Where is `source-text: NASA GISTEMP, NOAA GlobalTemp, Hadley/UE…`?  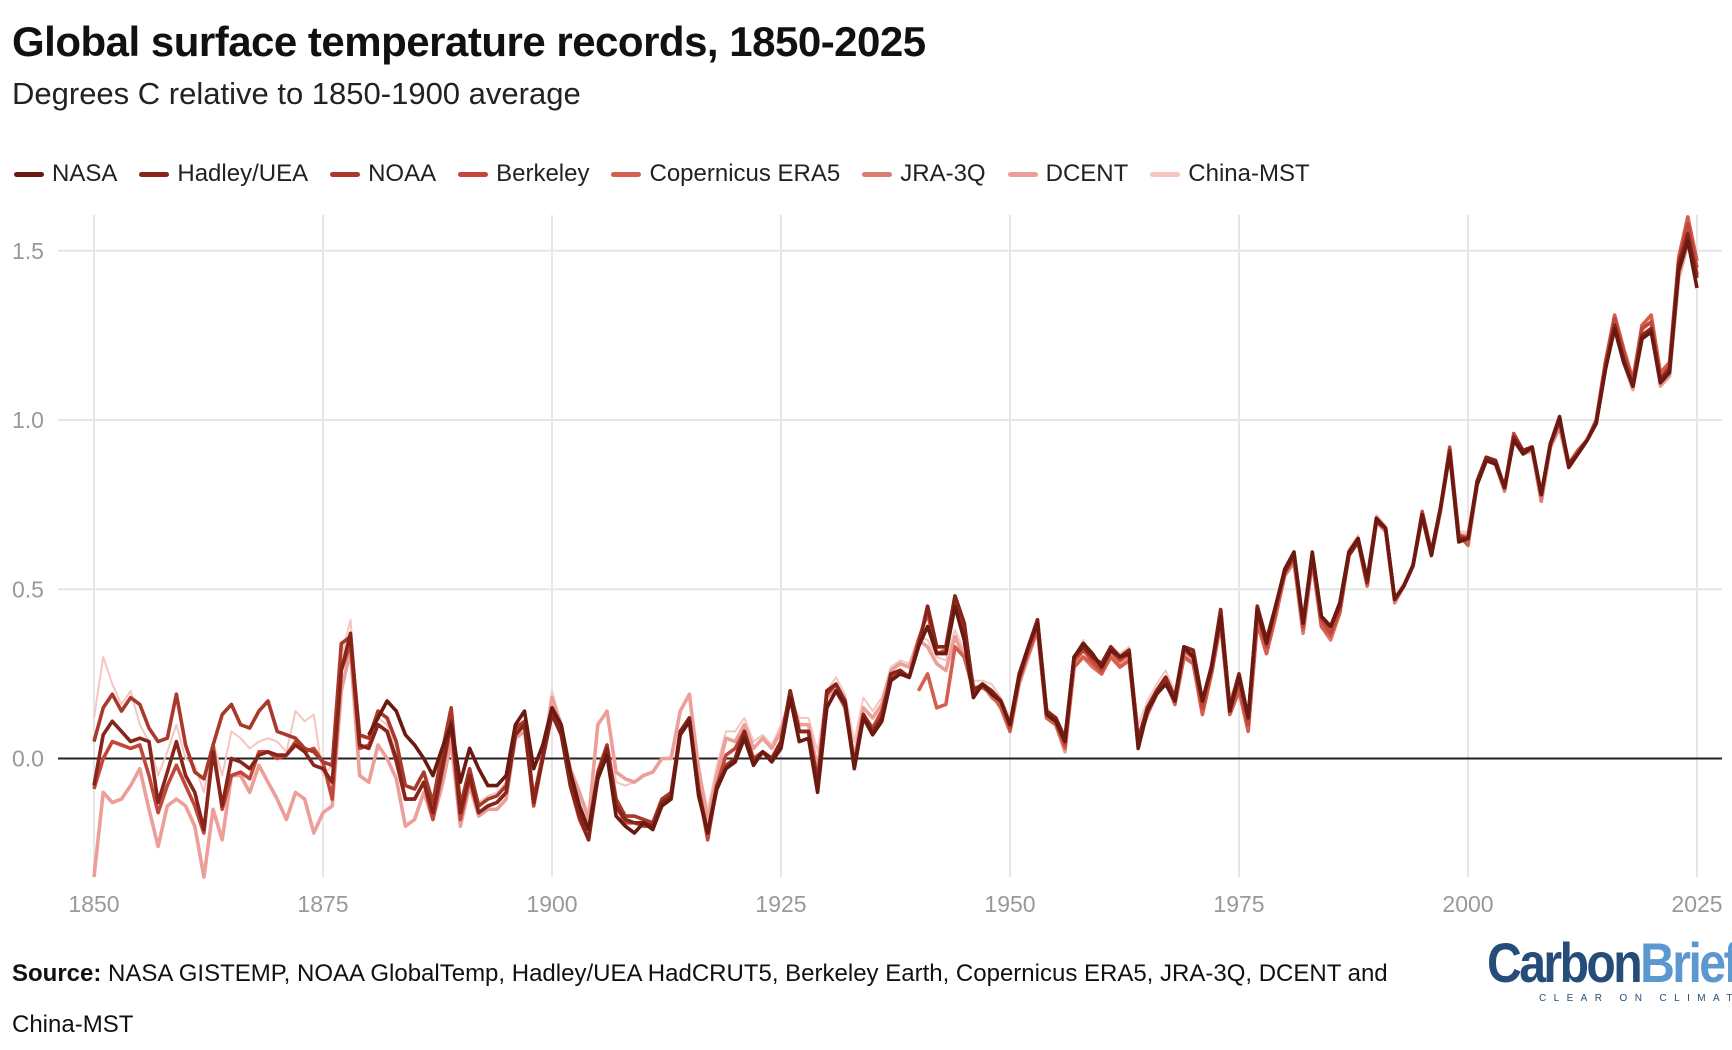
source-text: NASA GISTEMP, NOAA GlobalTemp, Hadley/UE… is located at coordinates (700, 999).